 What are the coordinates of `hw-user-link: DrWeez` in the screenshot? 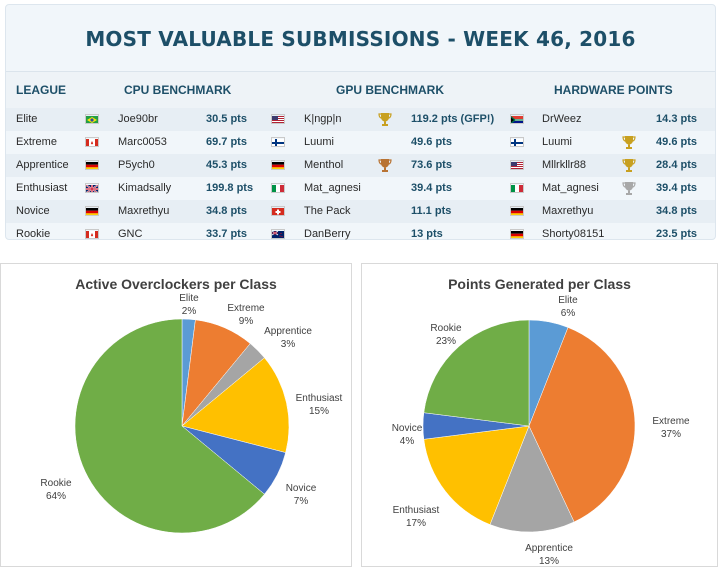 It's located at (562, 119).